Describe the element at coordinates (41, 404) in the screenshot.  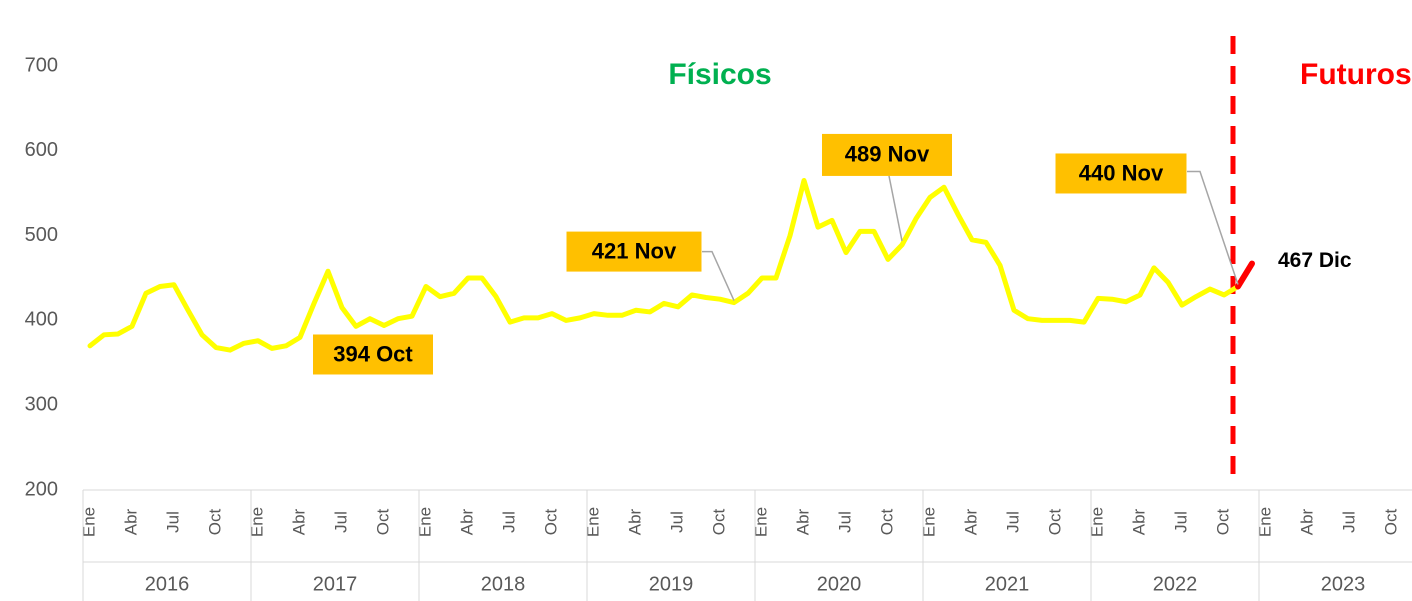
I see `y-tick-label: 300` at that location.